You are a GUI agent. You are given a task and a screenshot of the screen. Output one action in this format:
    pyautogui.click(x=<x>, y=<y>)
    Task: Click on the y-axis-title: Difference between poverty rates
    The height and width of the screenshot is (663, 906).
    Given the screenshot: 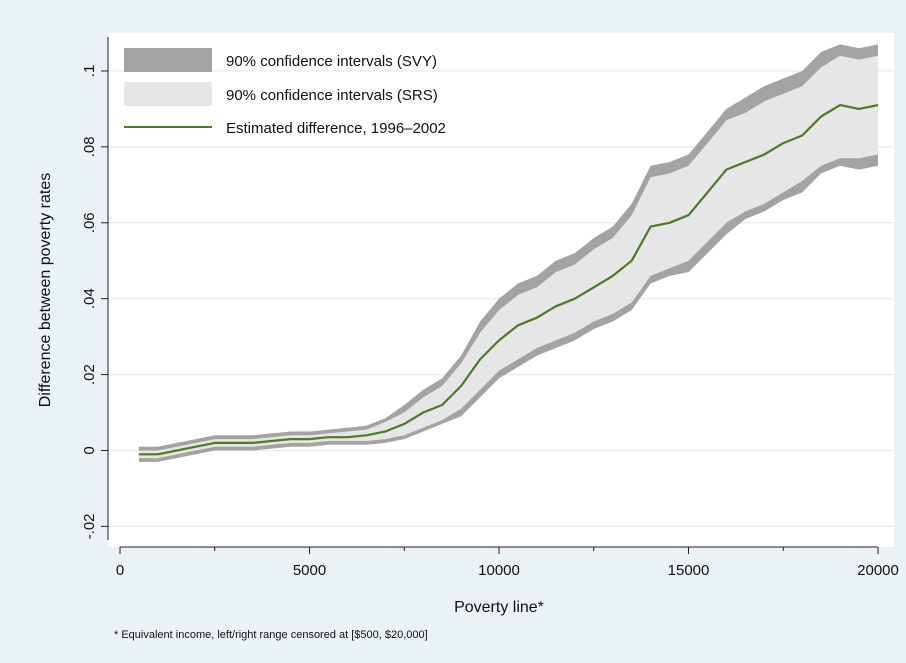 What is the action you would take?
    pyautogui.click(x=45, y=290)
    